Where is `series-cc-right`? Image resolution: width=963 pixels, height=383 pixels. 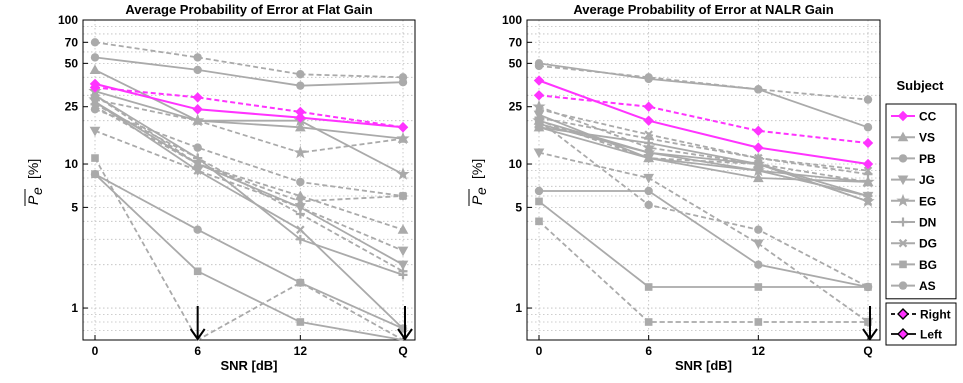
series-cc-right is located at coordinates (703, 119).